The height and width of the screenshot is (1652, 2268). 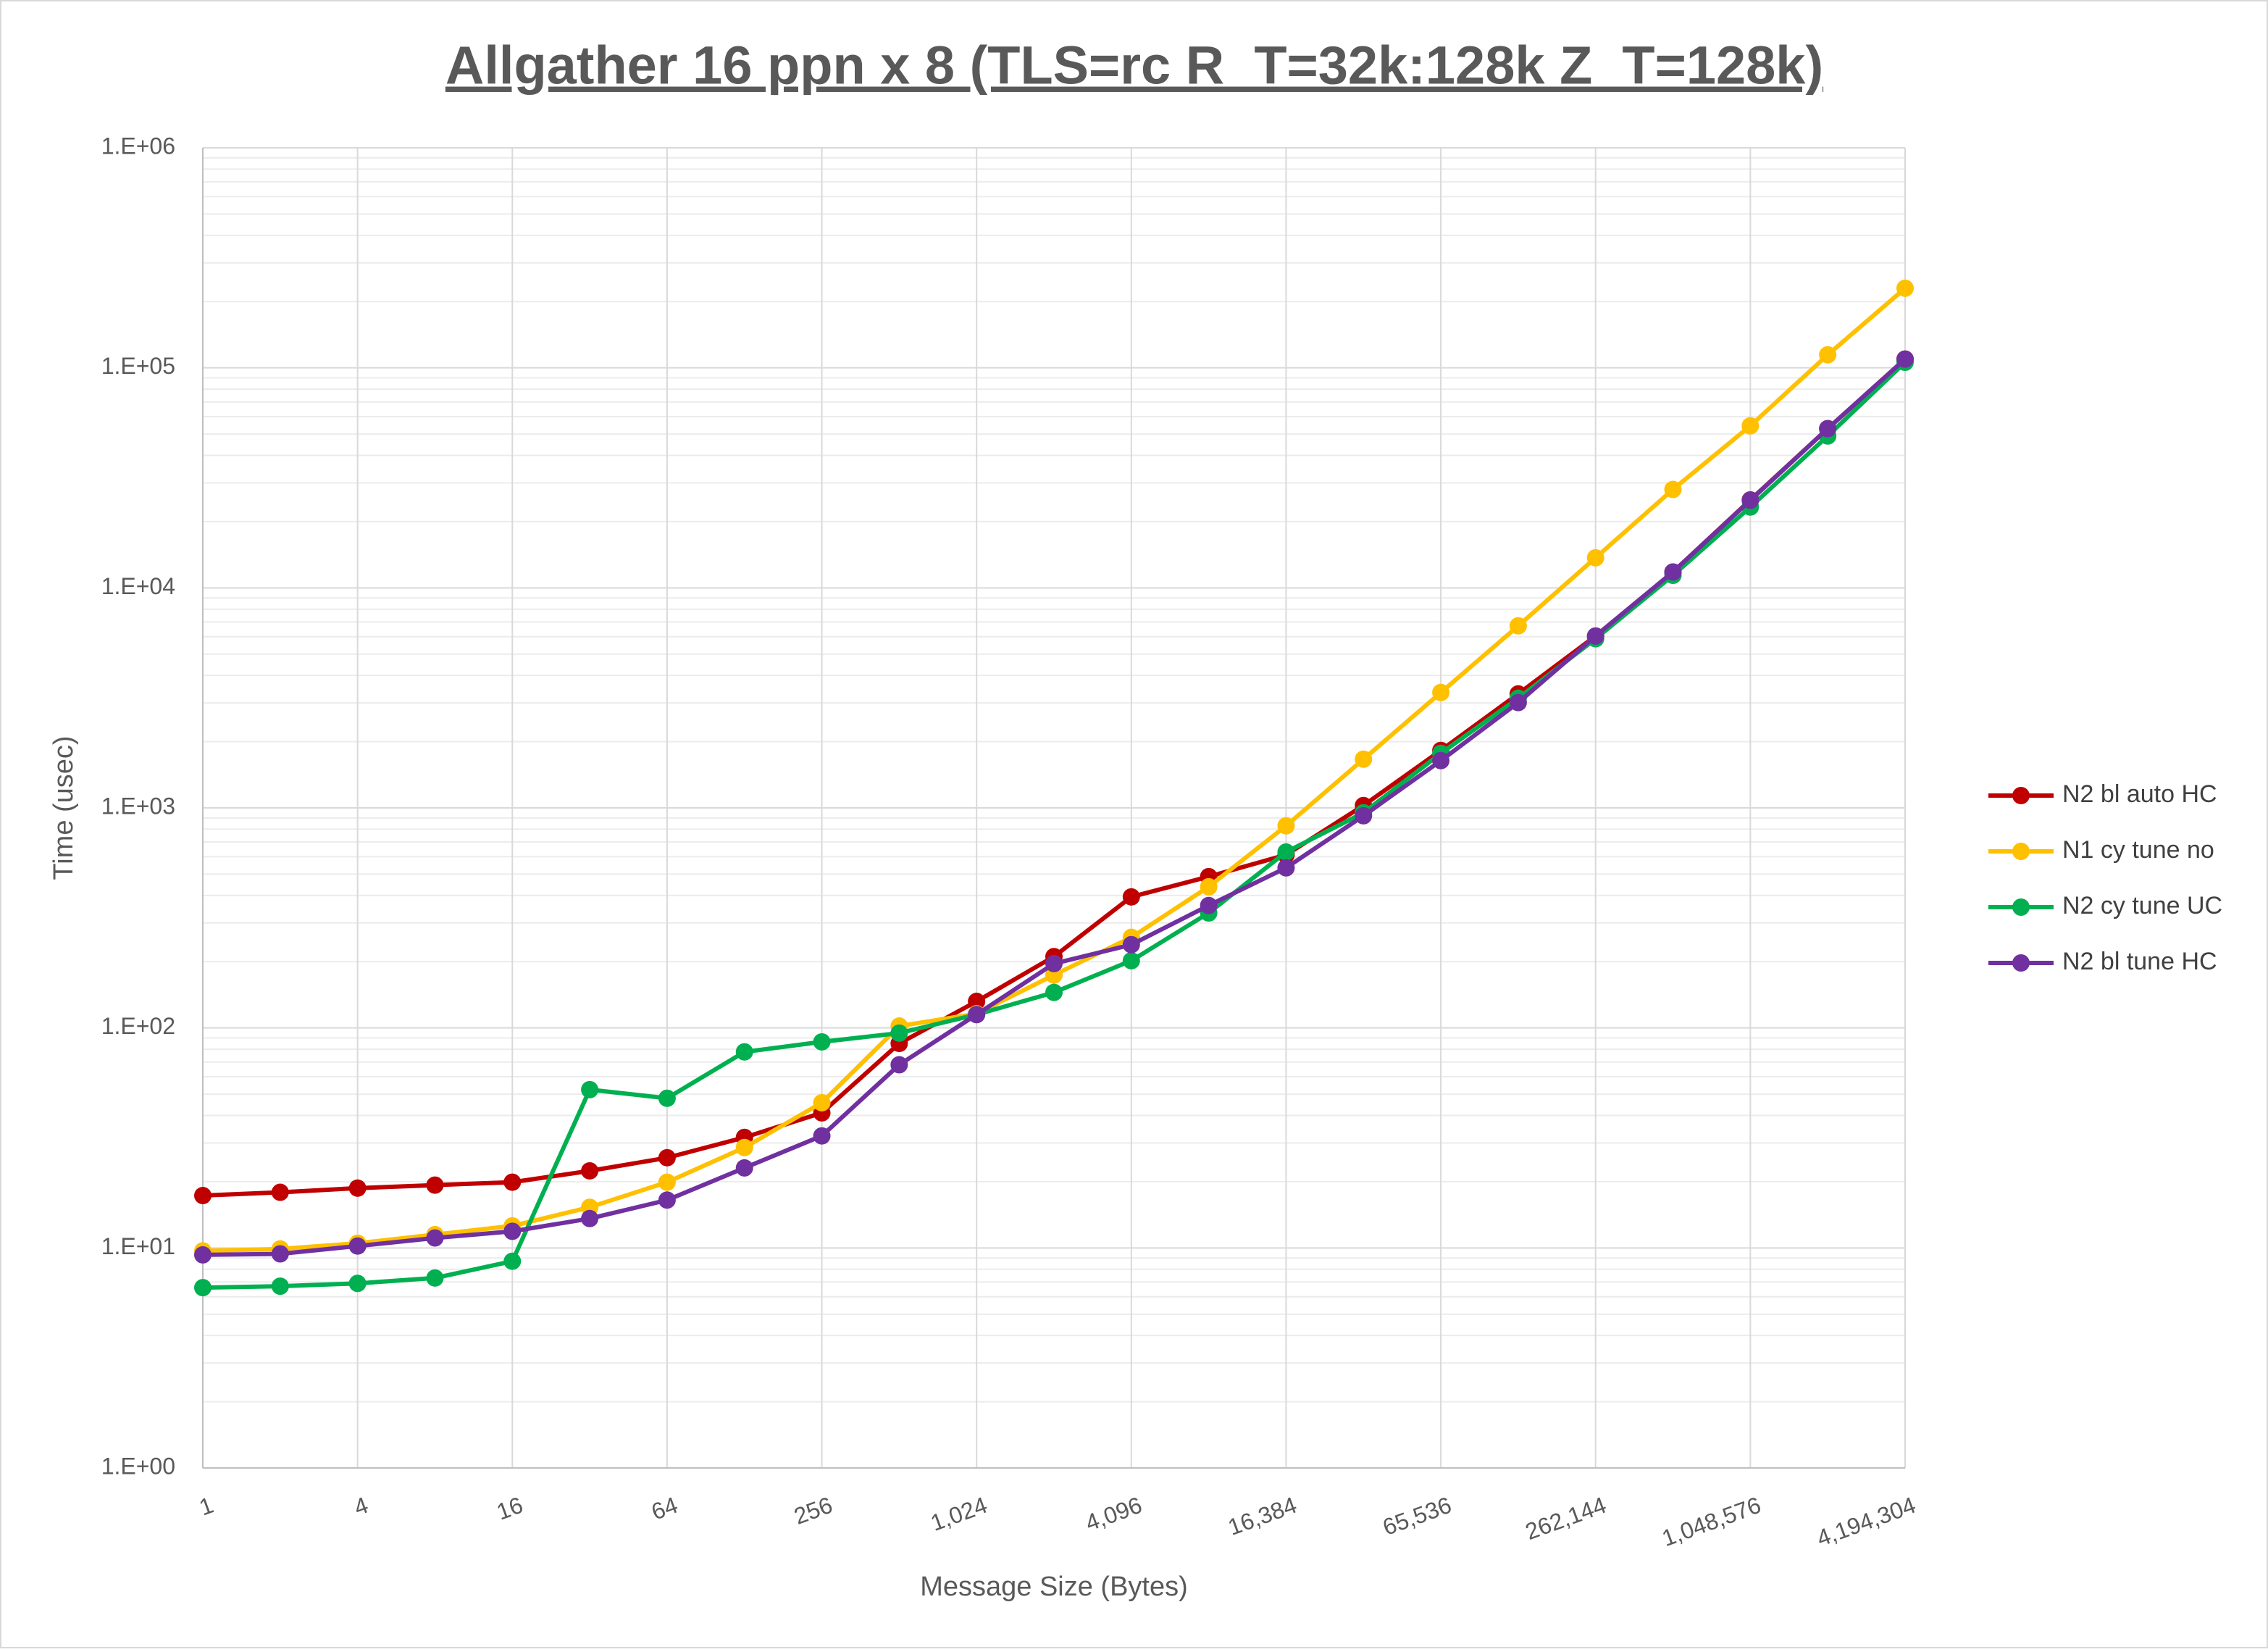 What do you see at coordinates (2142, 906) in the screenshot?
I see `legend-label: N2 cy tune UC` at bounding box center [2142, 906].